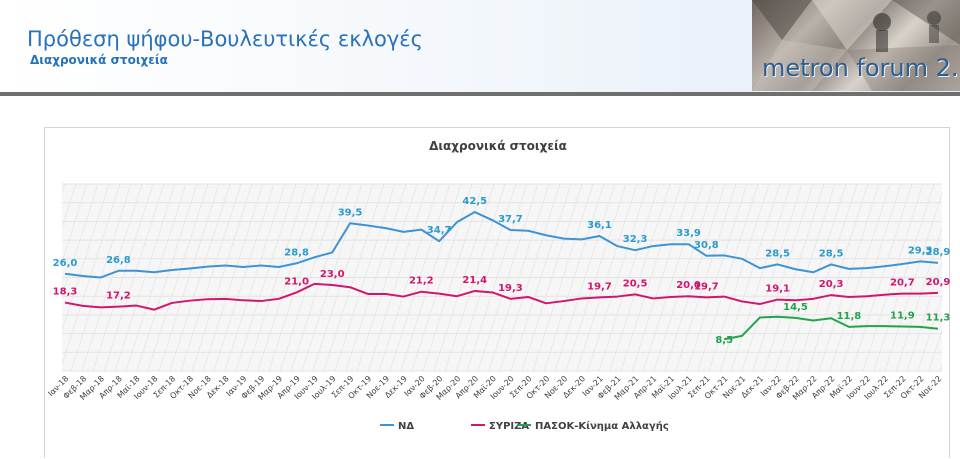  What do you see at coordinates (795, 307) in the screenshot?
I see `data-label: 14,5` at bounding box center [795, 307].